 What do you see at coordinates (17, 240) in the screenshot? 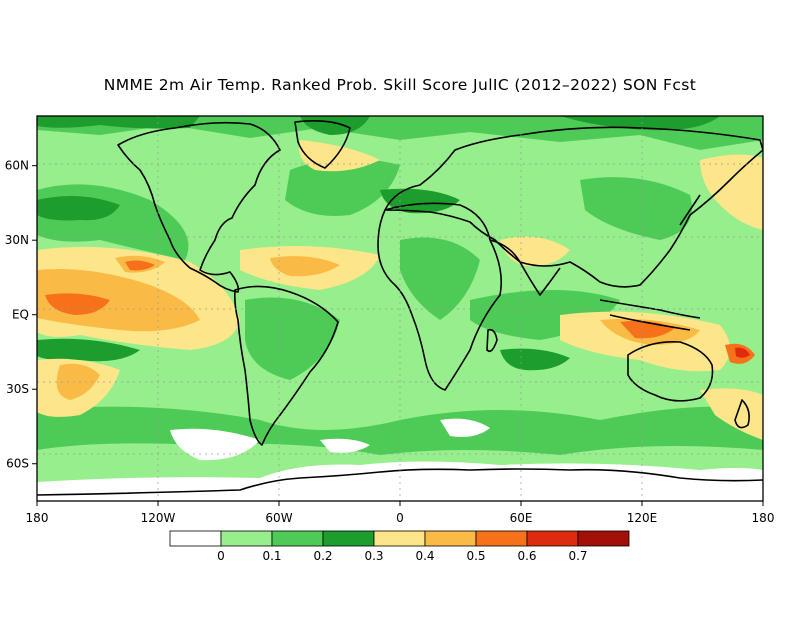
I see `y-tick-label: 30N` at bounding box center [17, 240].